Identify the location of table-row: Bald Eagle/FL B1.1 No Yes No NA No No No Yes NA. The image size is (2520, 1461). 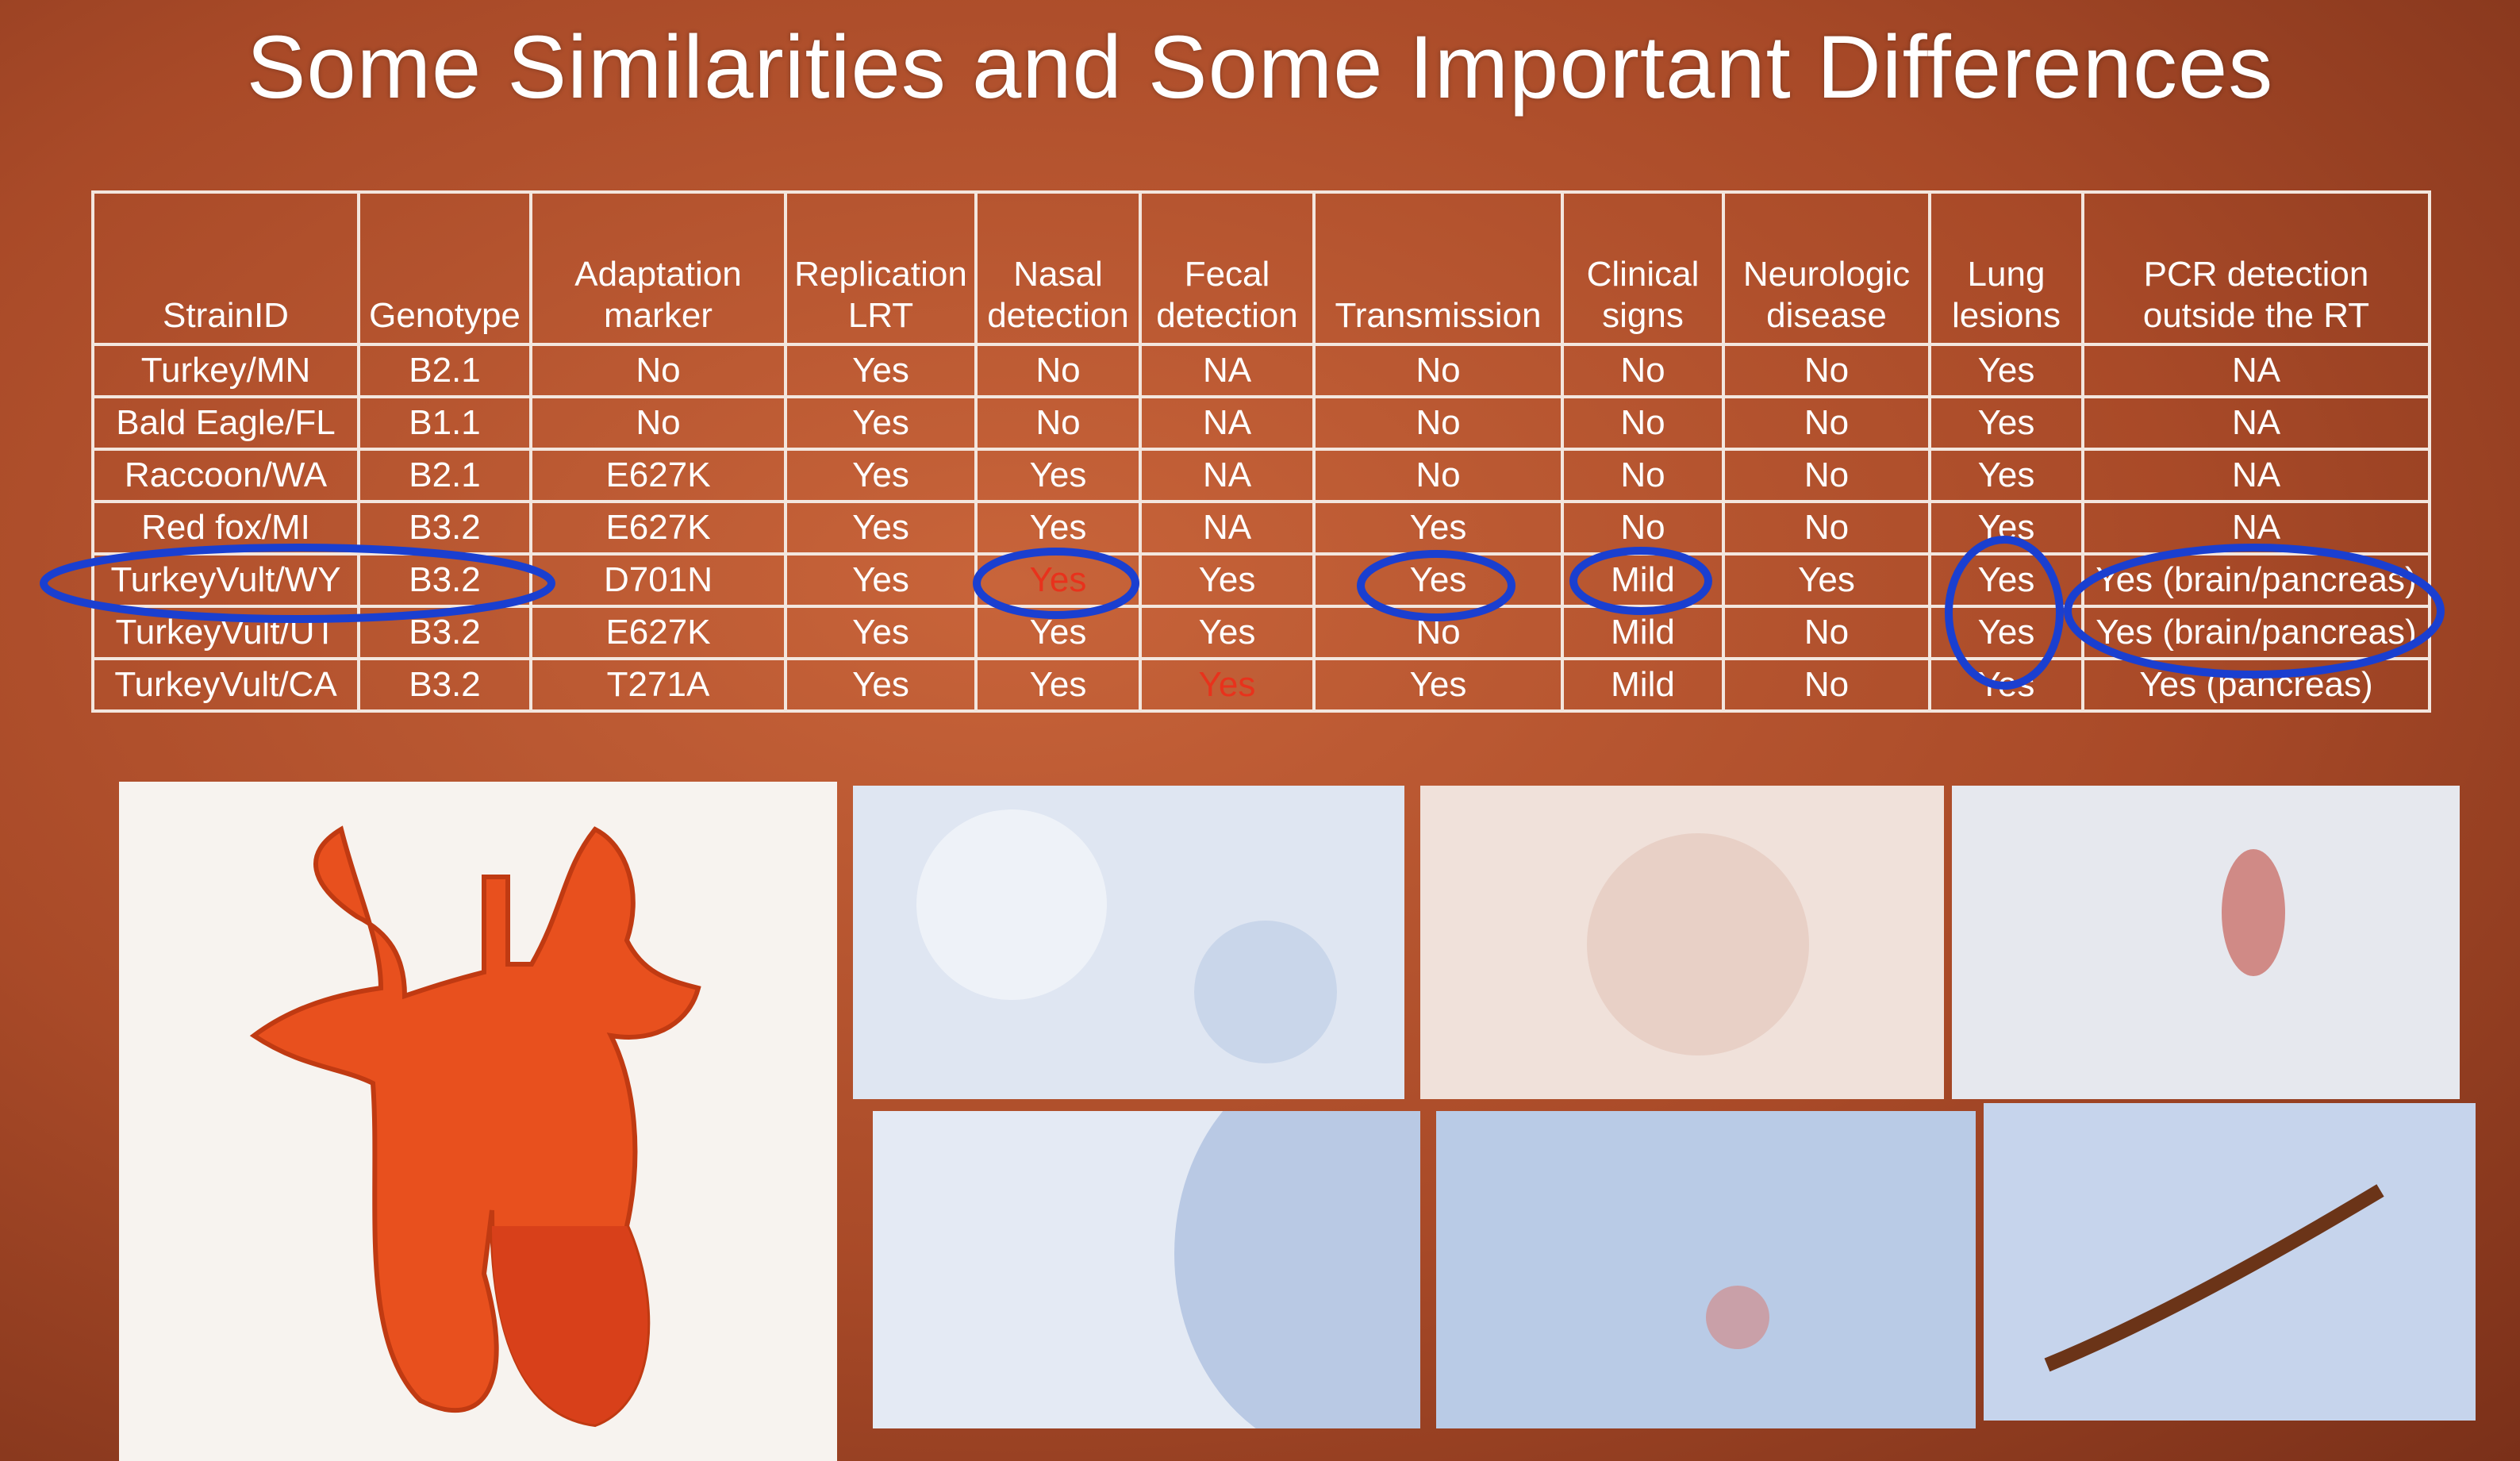
(1261, 423).